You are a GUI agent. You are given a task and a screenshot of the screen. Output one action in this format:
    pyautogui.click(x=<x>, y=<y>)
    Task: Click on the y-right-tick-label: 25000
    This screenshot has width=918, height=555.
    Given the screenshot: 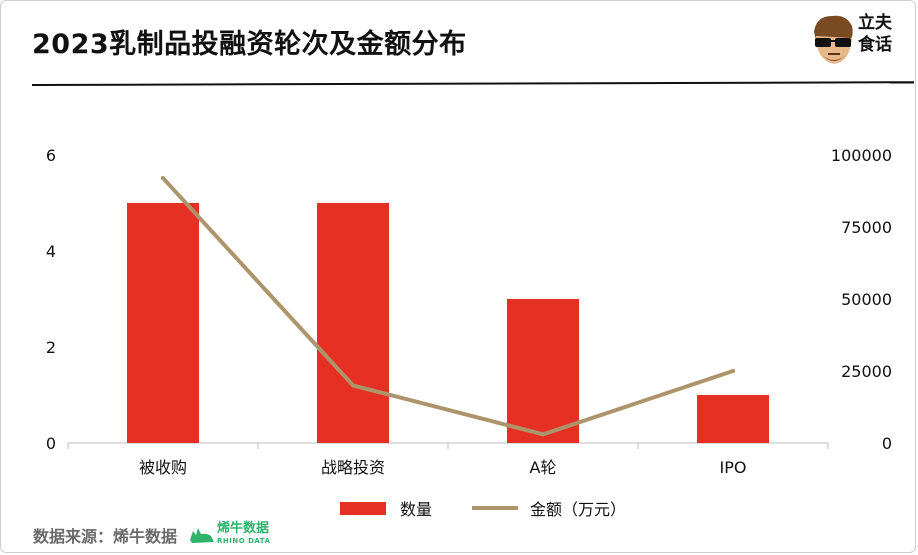 What is the action you would take?
    pyautogui.click(x=866, y=371)
    